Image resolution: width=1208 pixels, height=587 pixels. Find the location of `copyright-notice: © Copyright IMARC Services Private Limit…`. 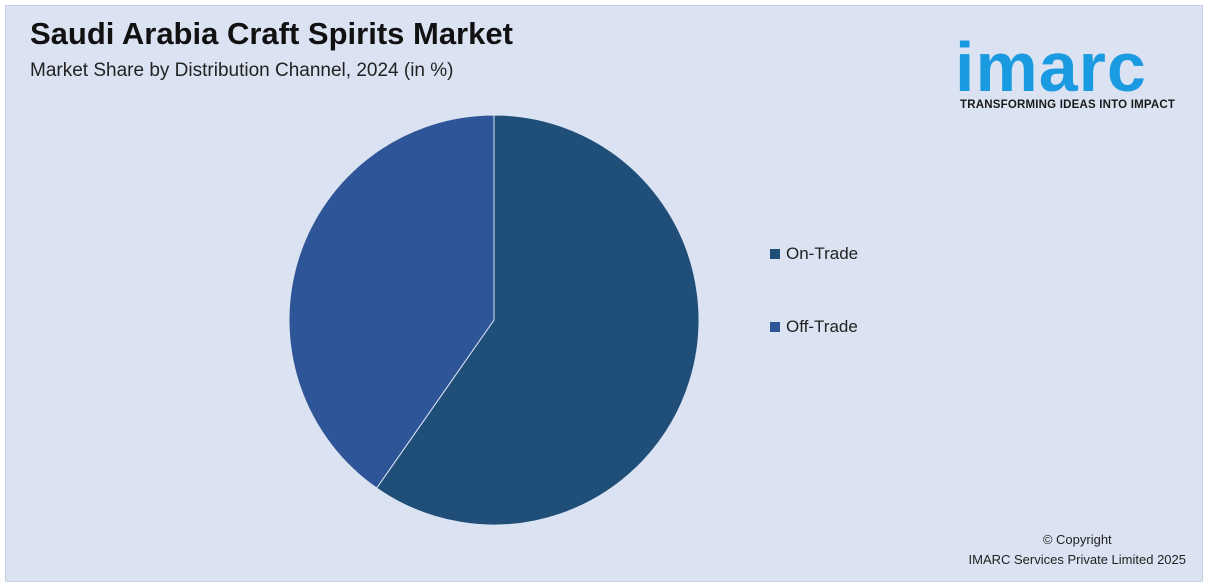

copyright-notice: © Copyright IMARC Services Private Limit… is located at coordinates (1077, 550).